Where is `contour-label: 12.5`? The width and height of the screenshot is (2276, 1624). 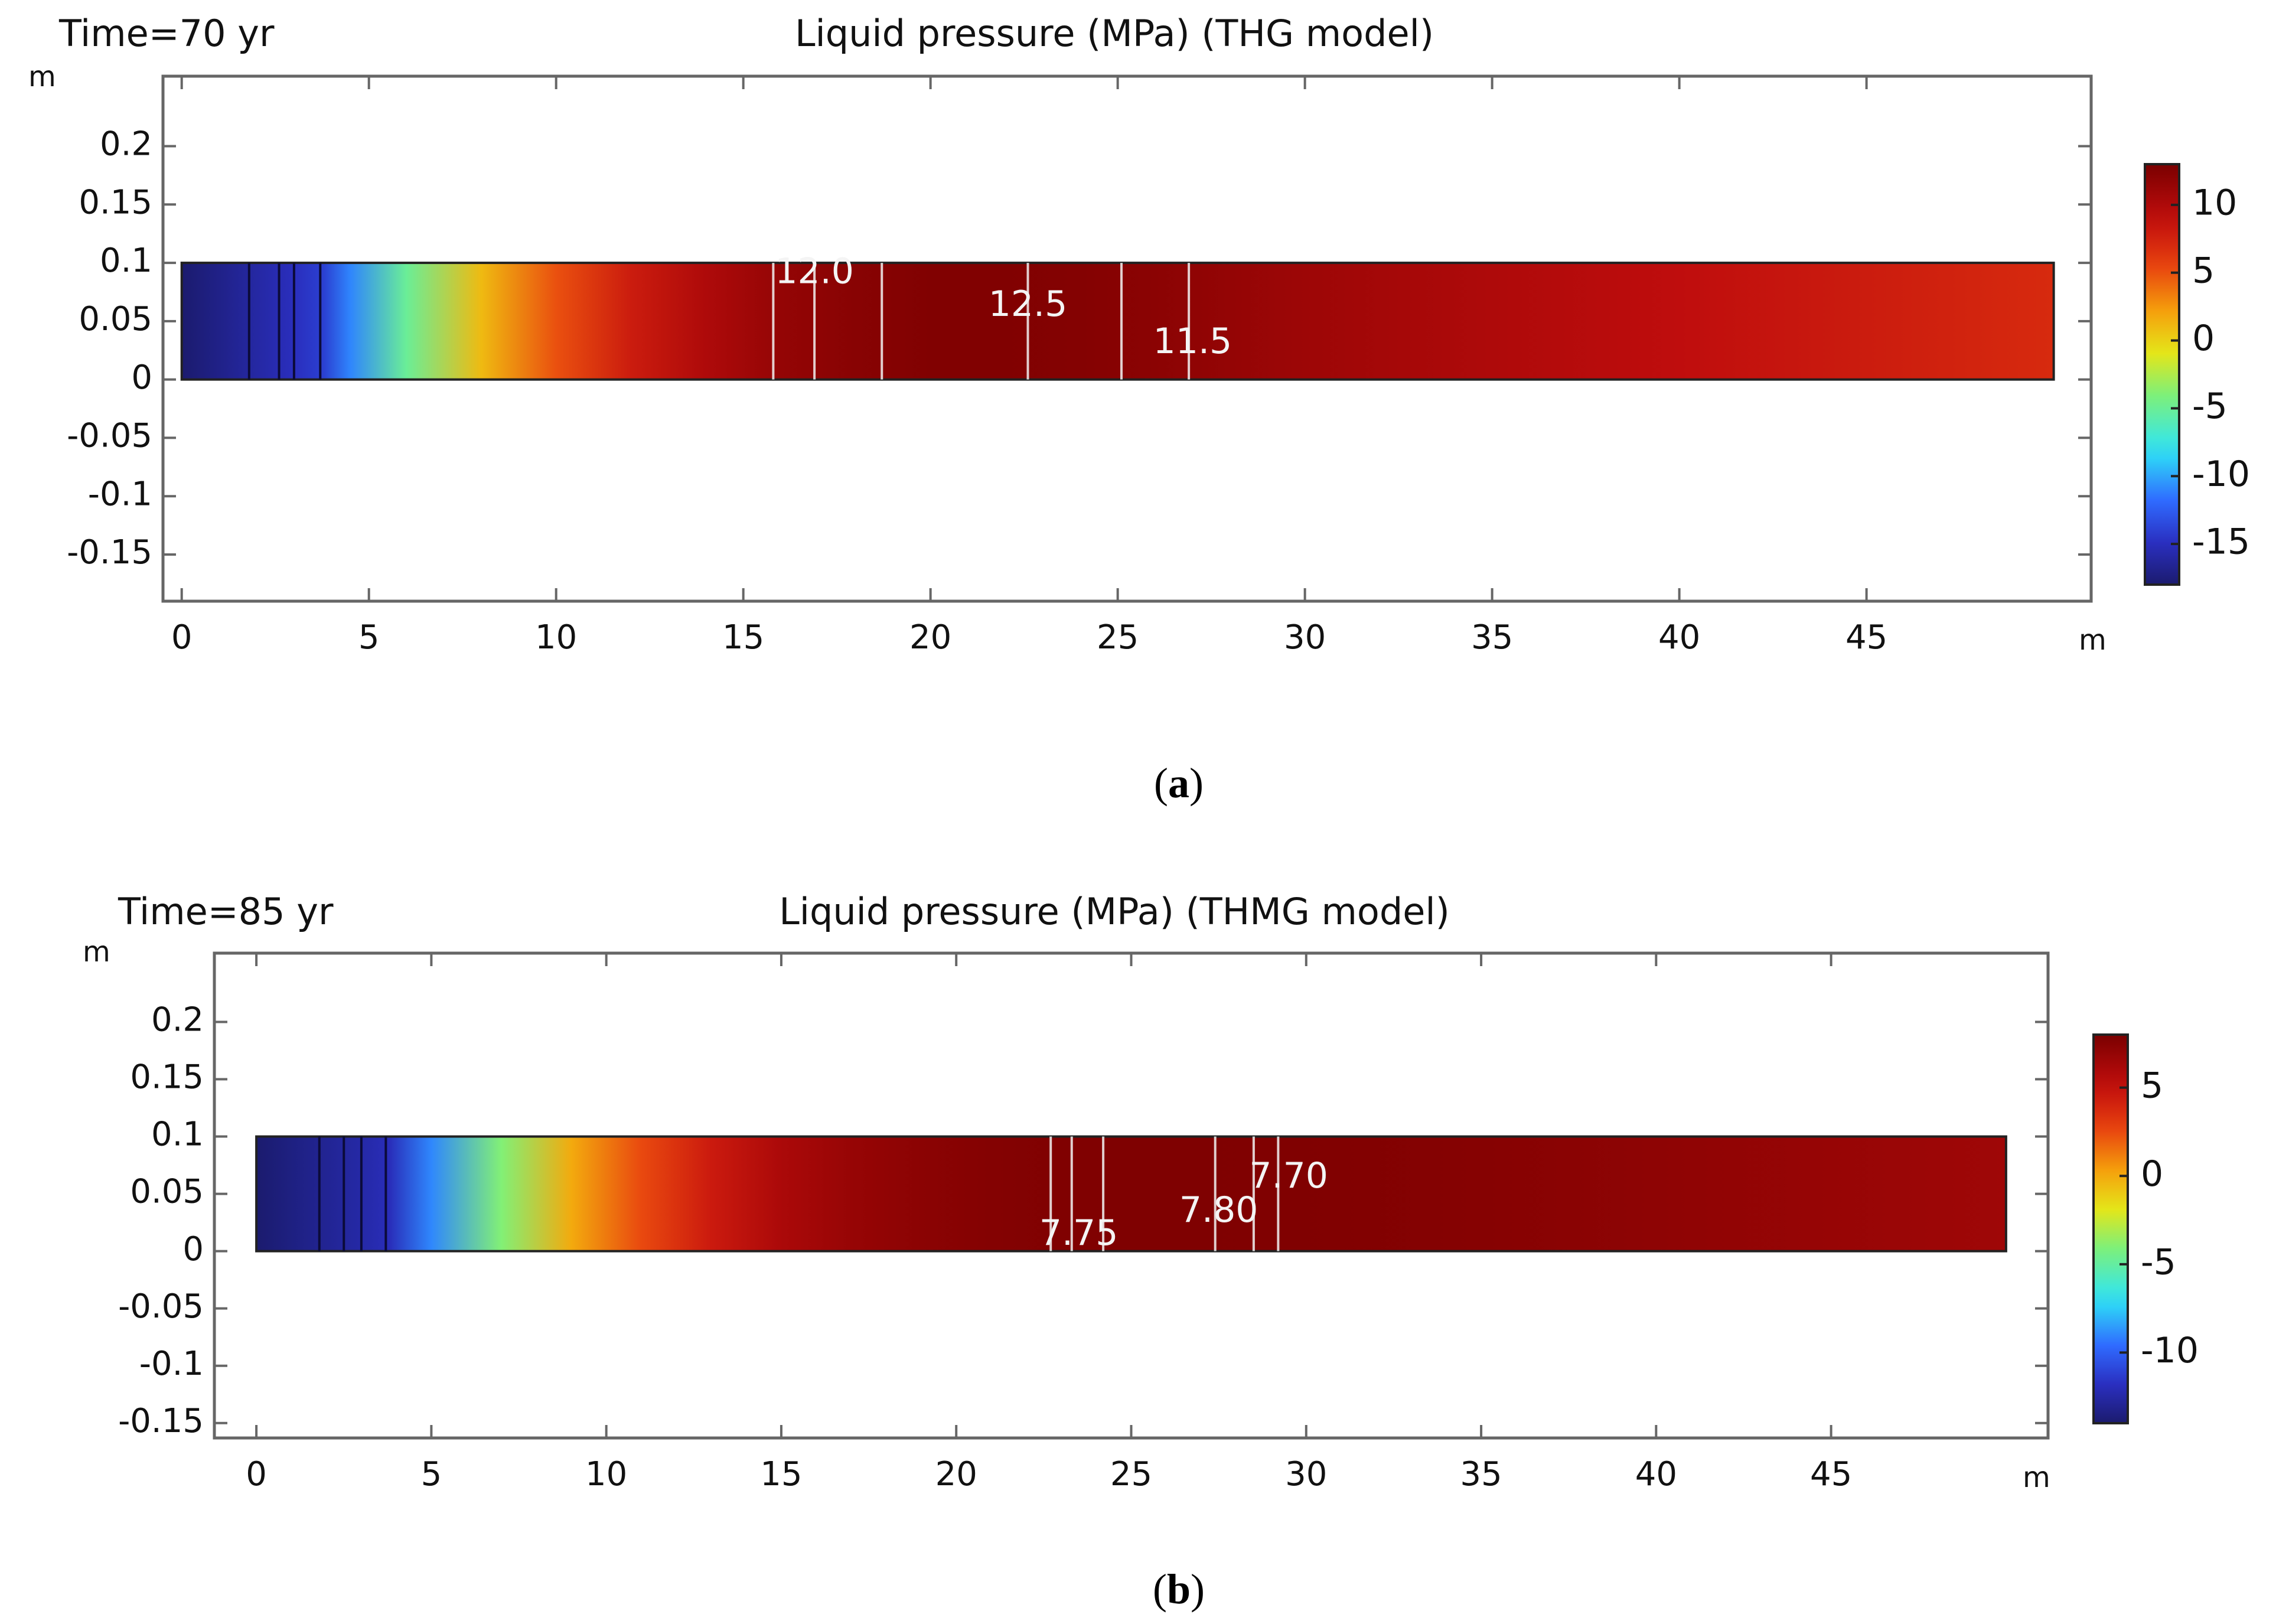
contour-label: 12.5 is located at coordinates (1028, 304).